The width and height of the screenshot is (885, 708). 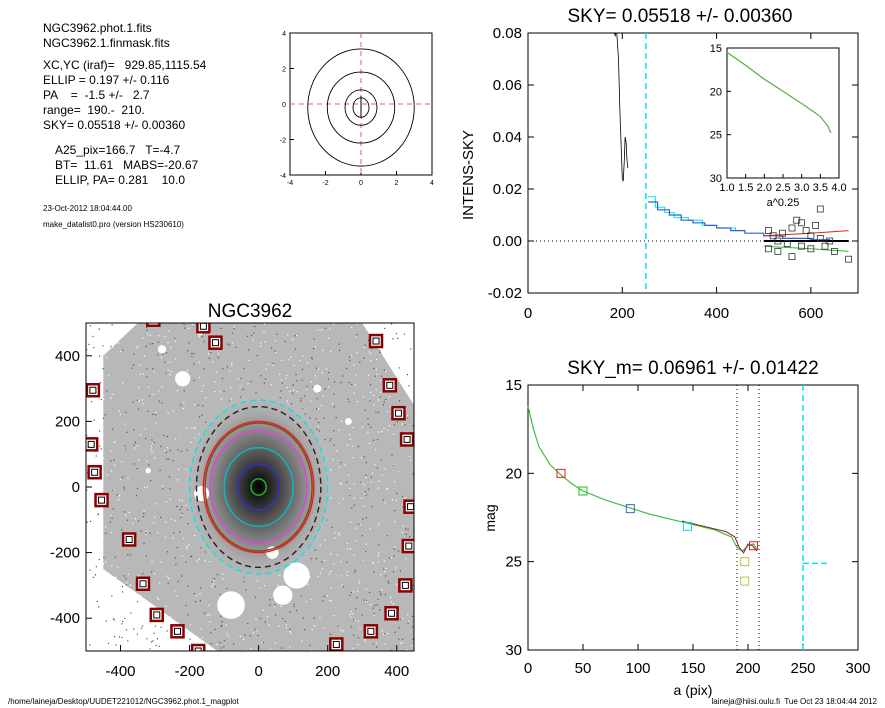 I want to click on mag-curve-red, so click(x=719, y=537).